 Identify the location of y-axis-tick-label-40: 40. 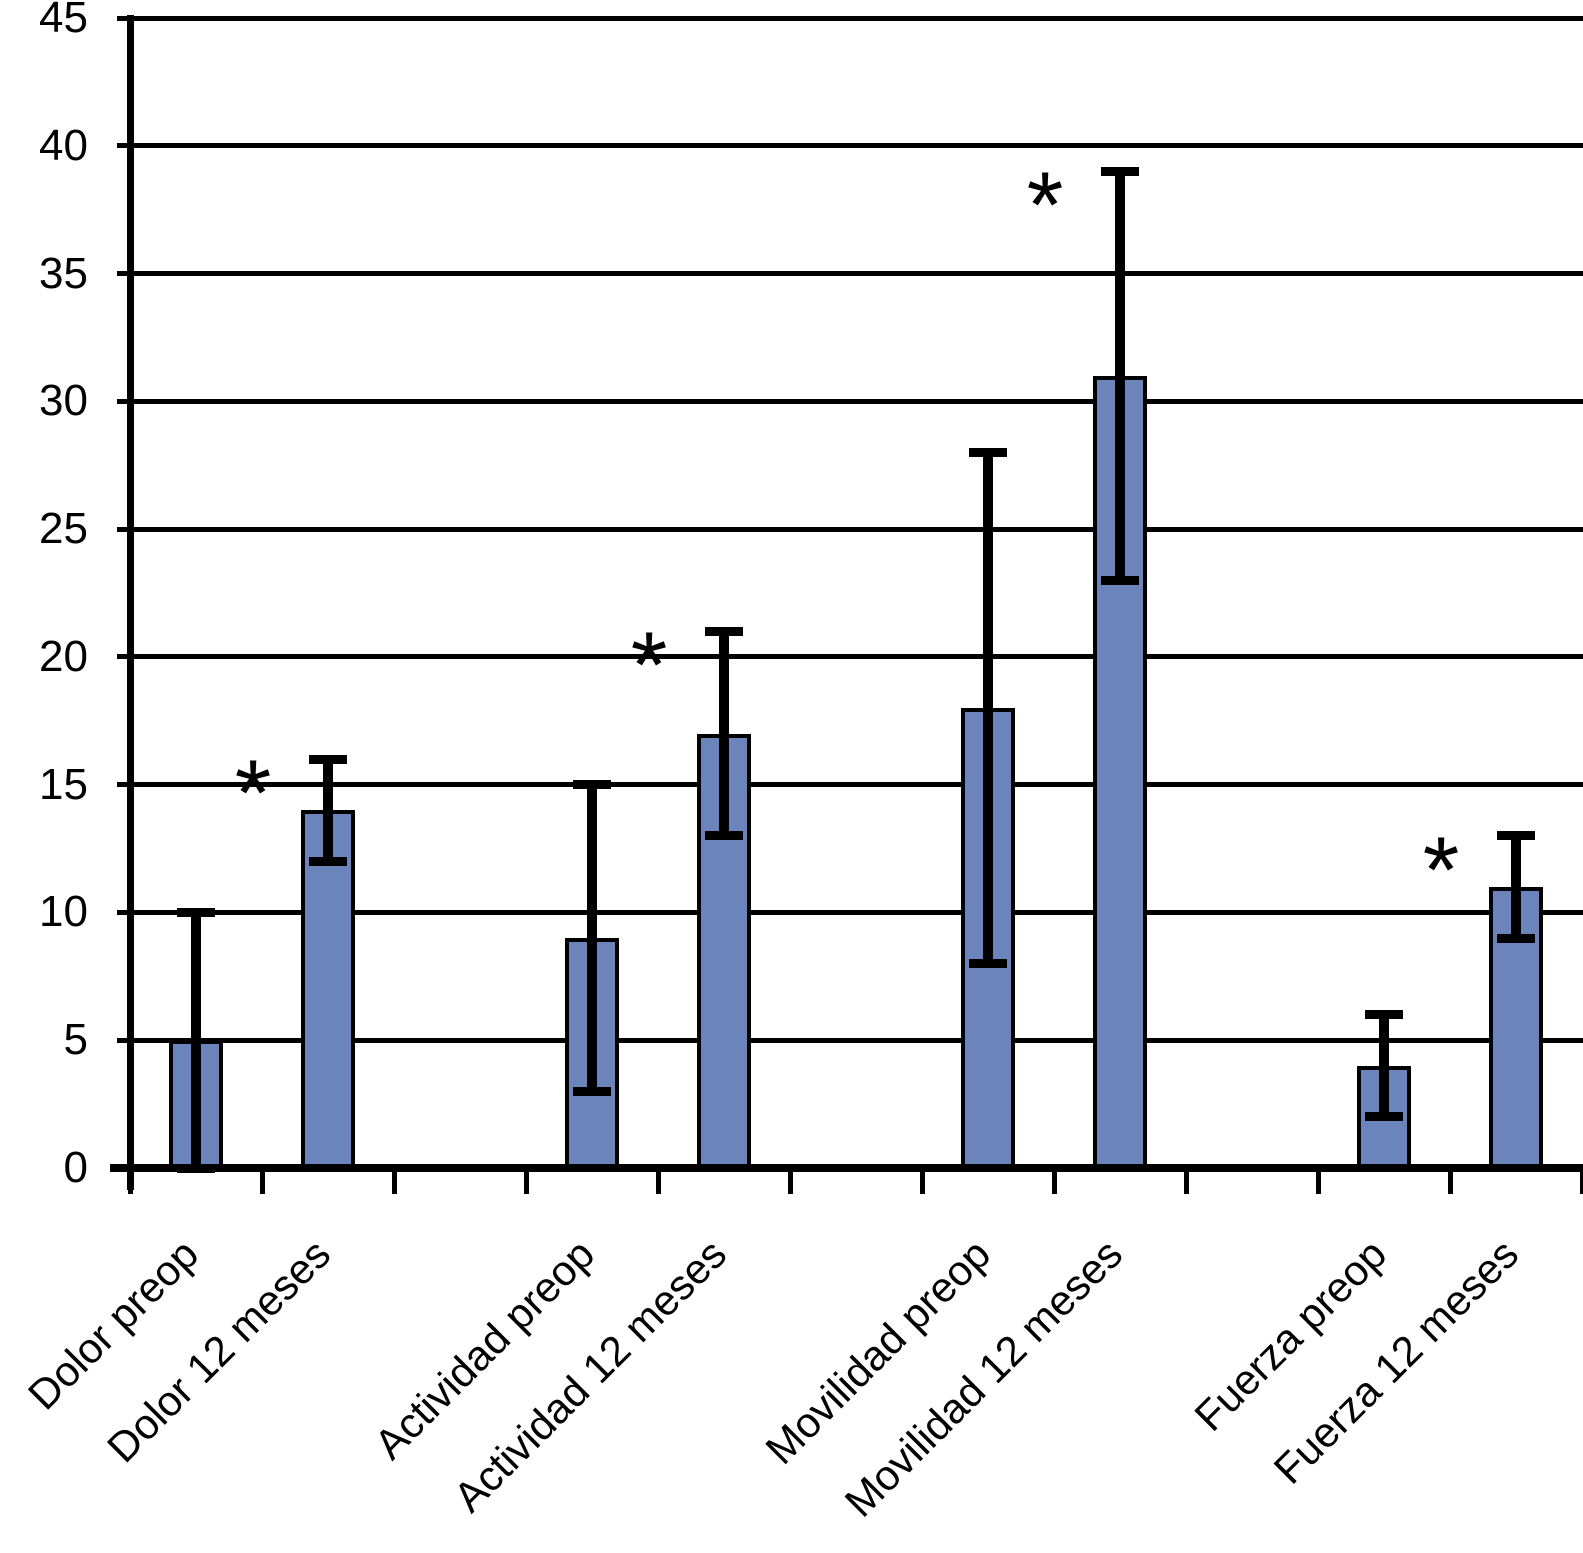
(63, 145).